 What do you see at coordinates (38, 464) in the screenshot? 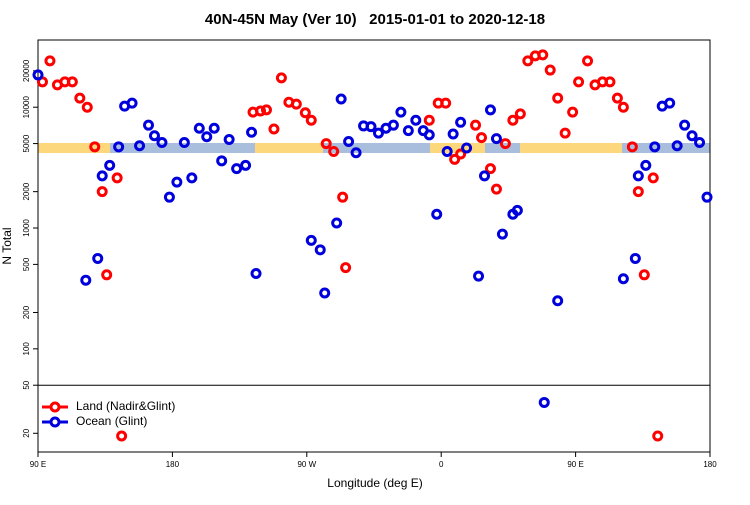
I see `x-tick-label: 90 E` at bounding box center [38, 464].